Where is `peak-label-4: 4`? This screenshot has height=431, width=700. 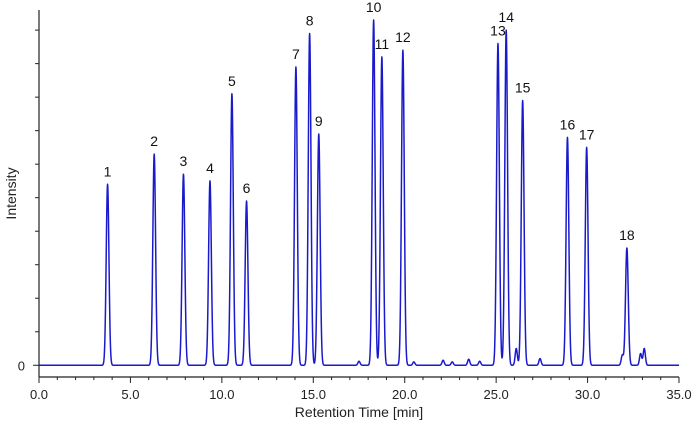 peak-label-4: 4 is located at coordinates (210, 168).